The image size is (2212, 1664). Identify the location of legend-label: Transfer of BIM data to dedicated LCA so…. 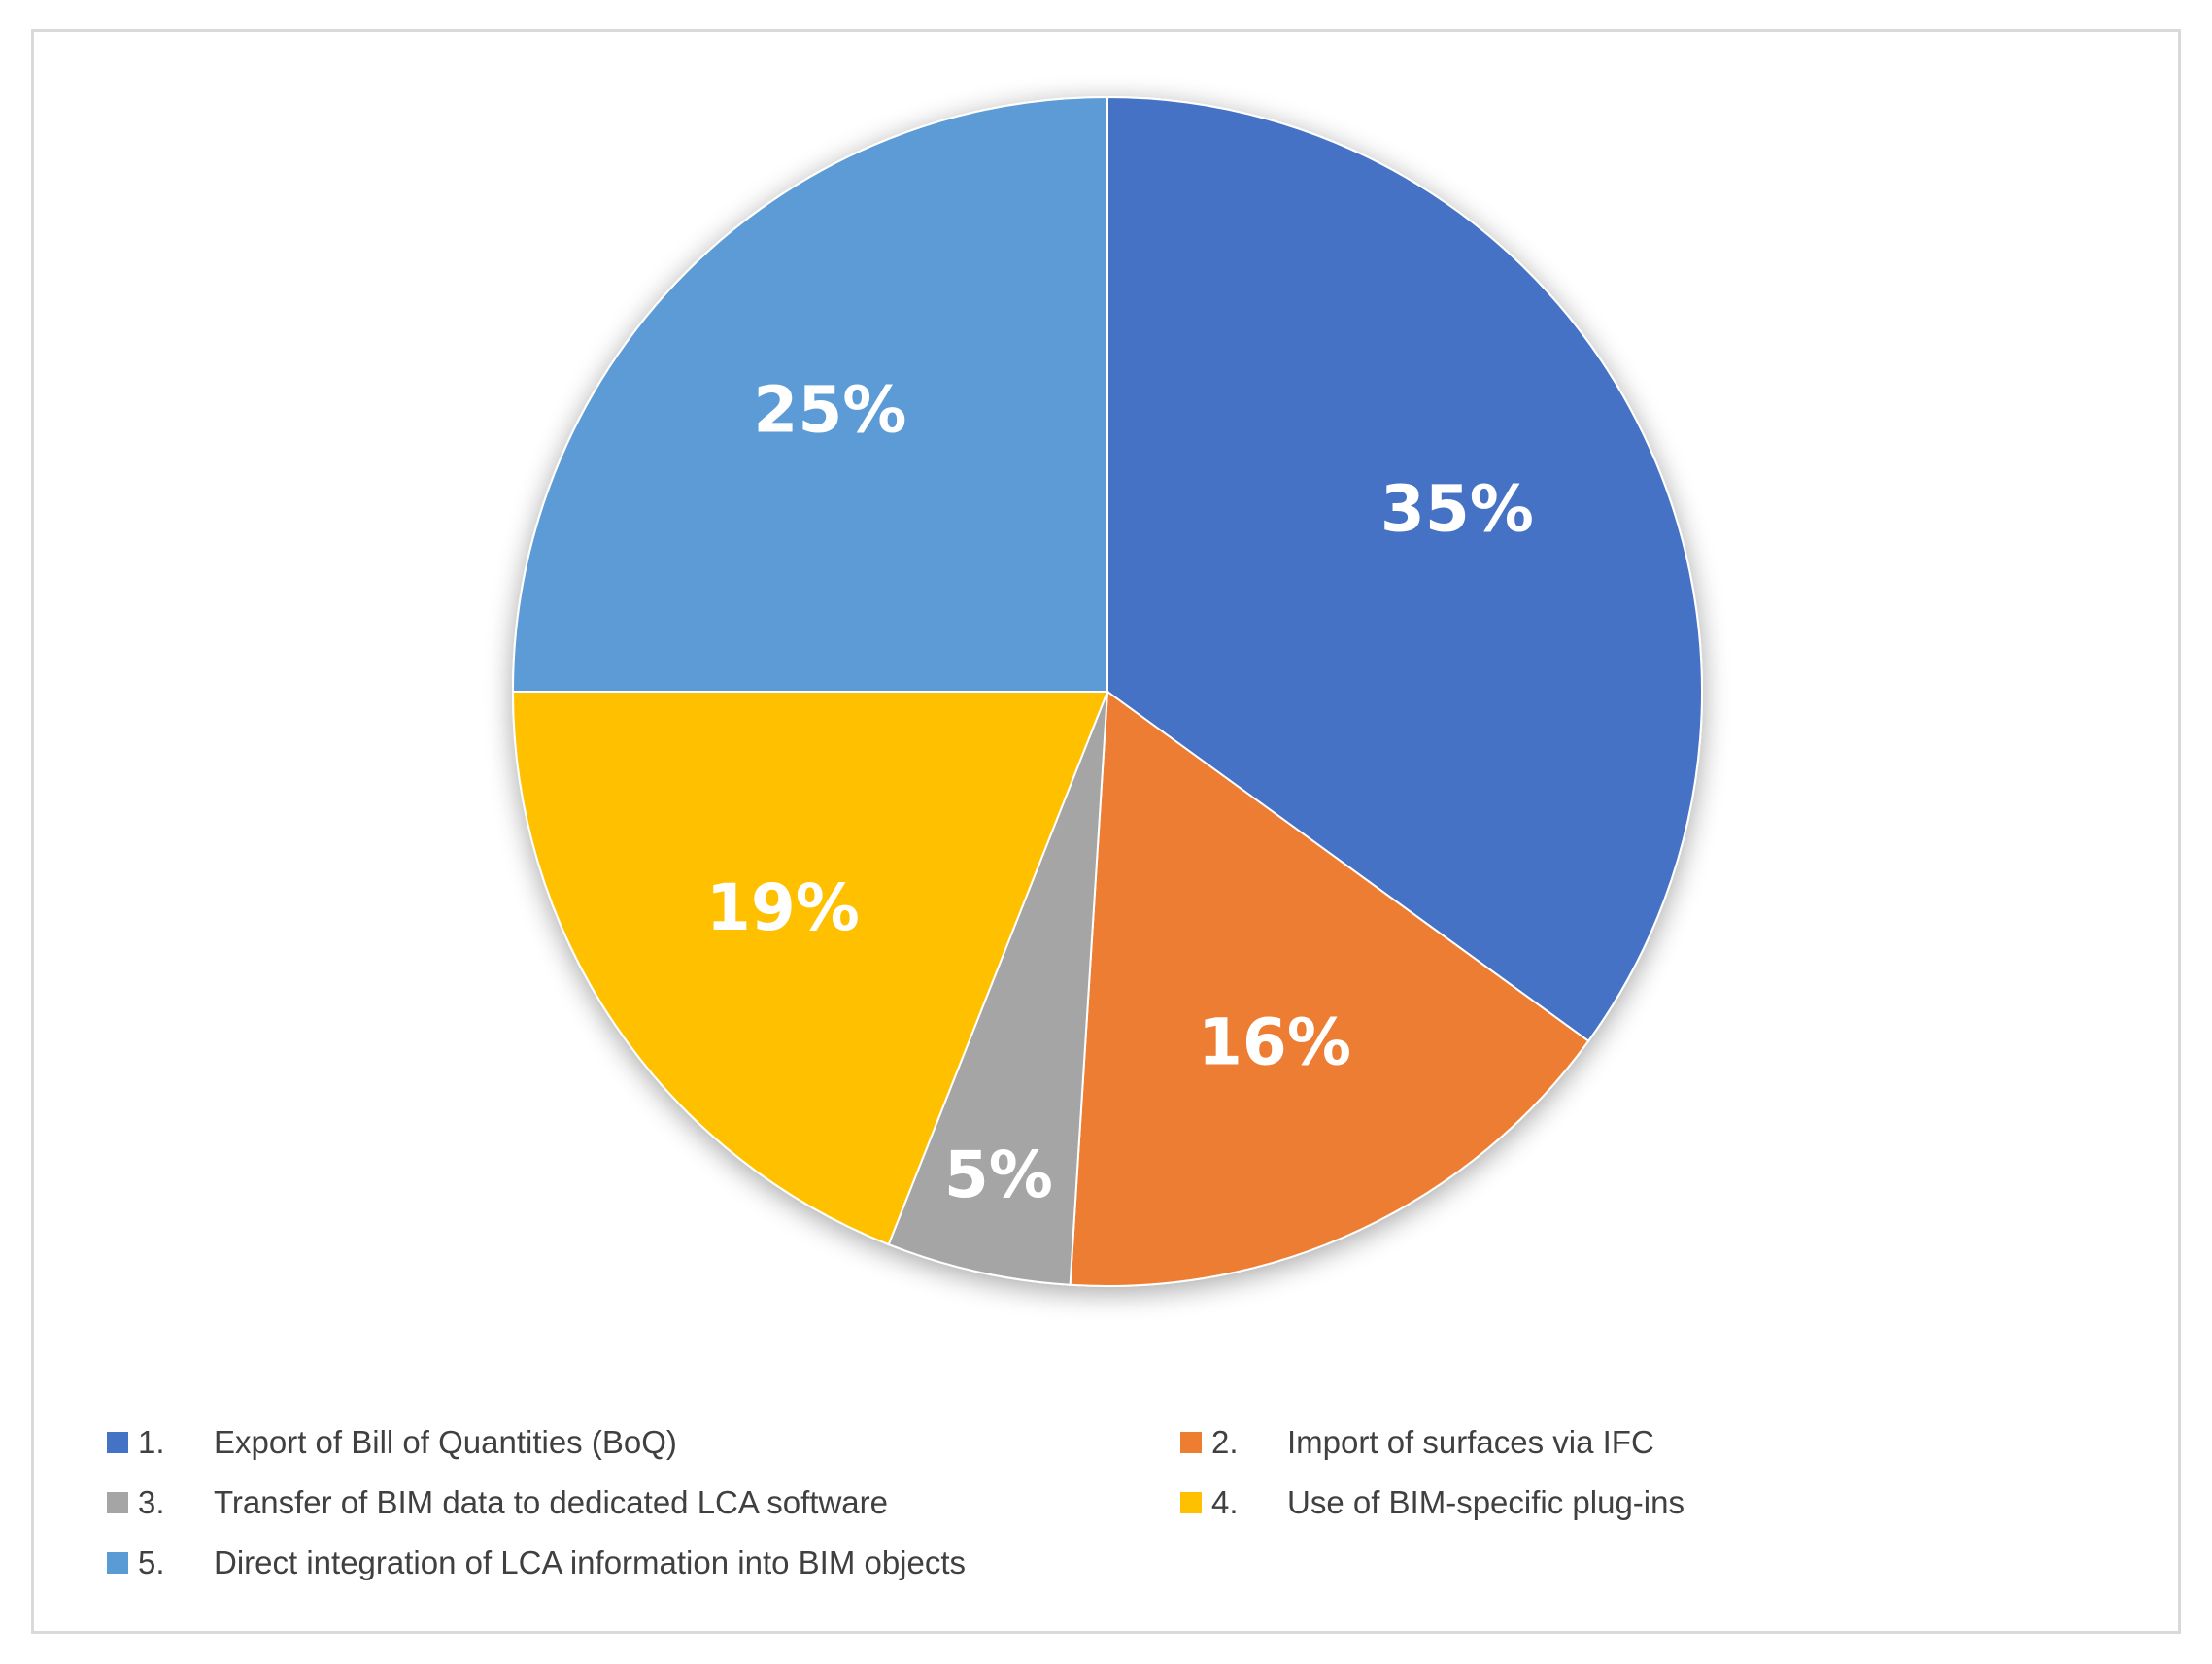
(551, 1502).